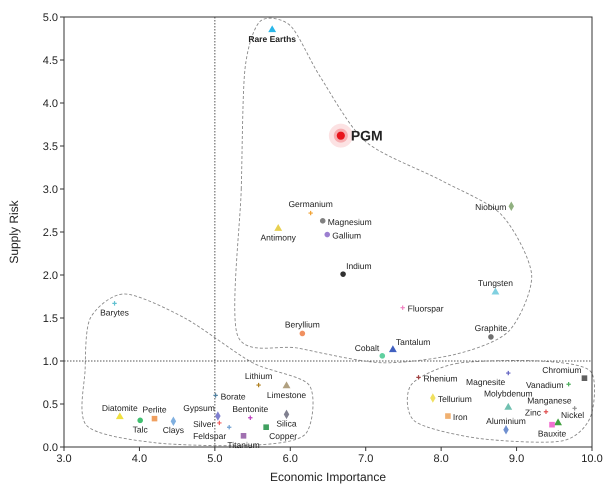  Describe the element at coordinates (14, 231) in the screenshot. I see `y-axis-title: Supply Risk` at that location.